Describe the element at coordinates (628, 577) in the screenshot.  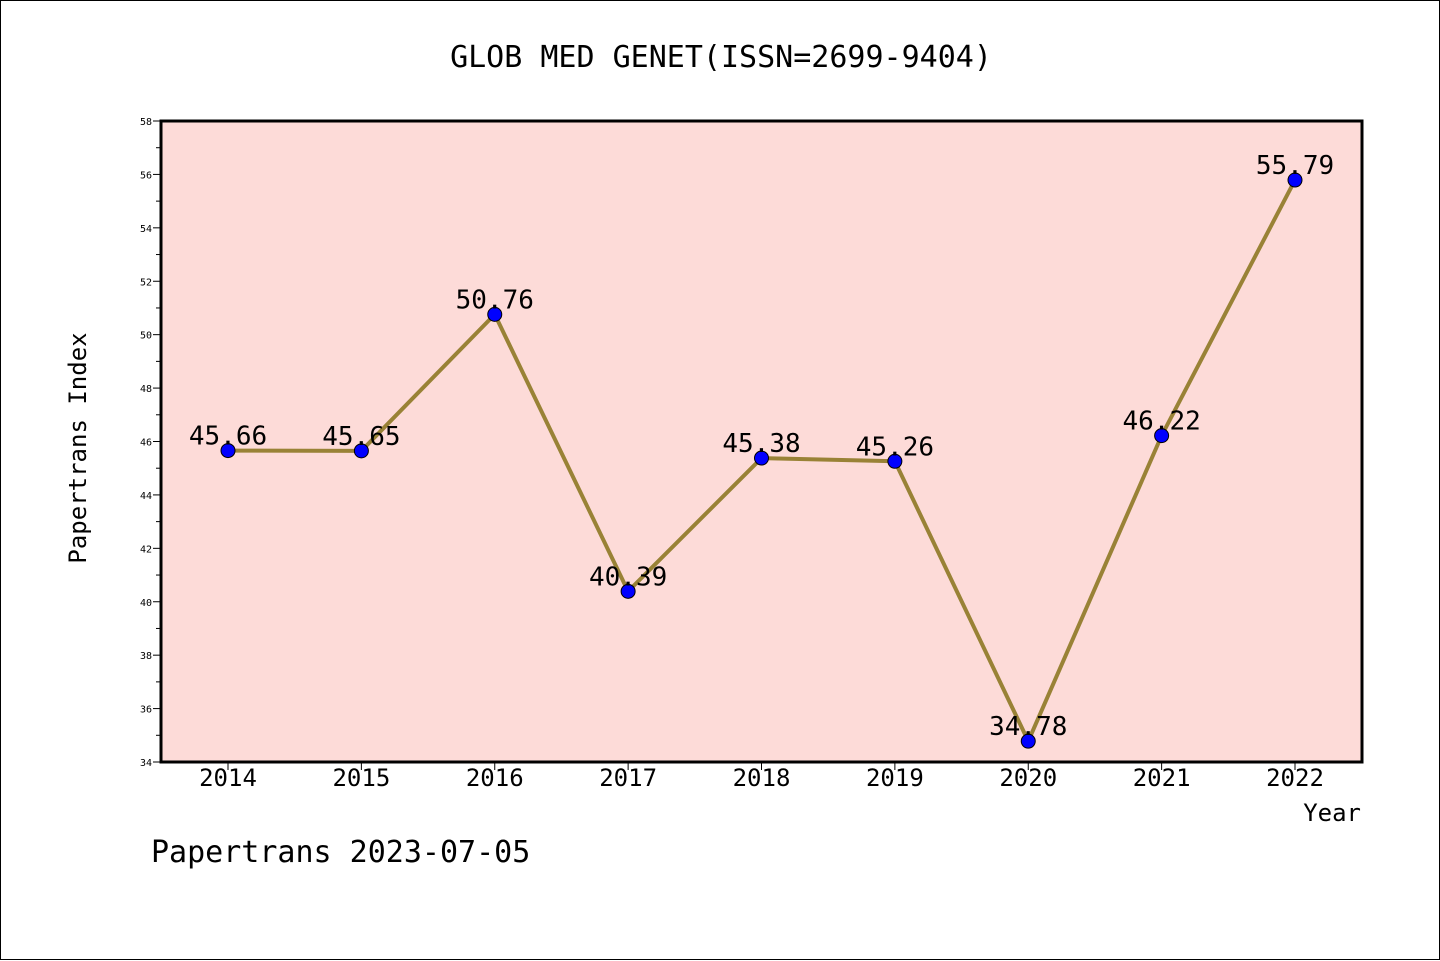
I see `data-label: 40.39` at that location.